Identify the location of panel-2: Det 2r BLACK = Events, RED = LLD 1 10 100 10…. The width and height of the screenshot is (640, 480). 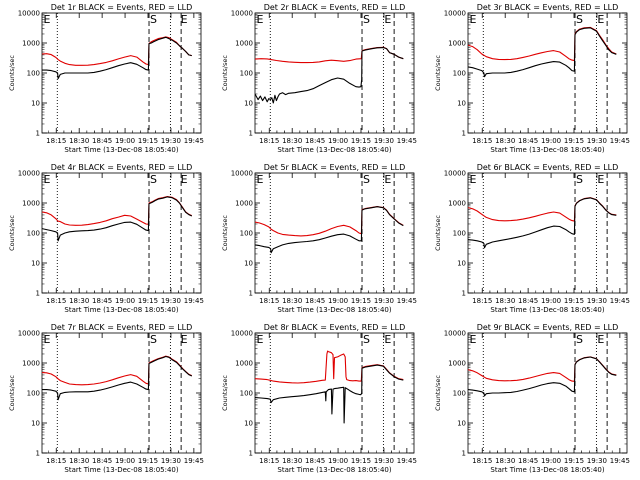
(319, 78).